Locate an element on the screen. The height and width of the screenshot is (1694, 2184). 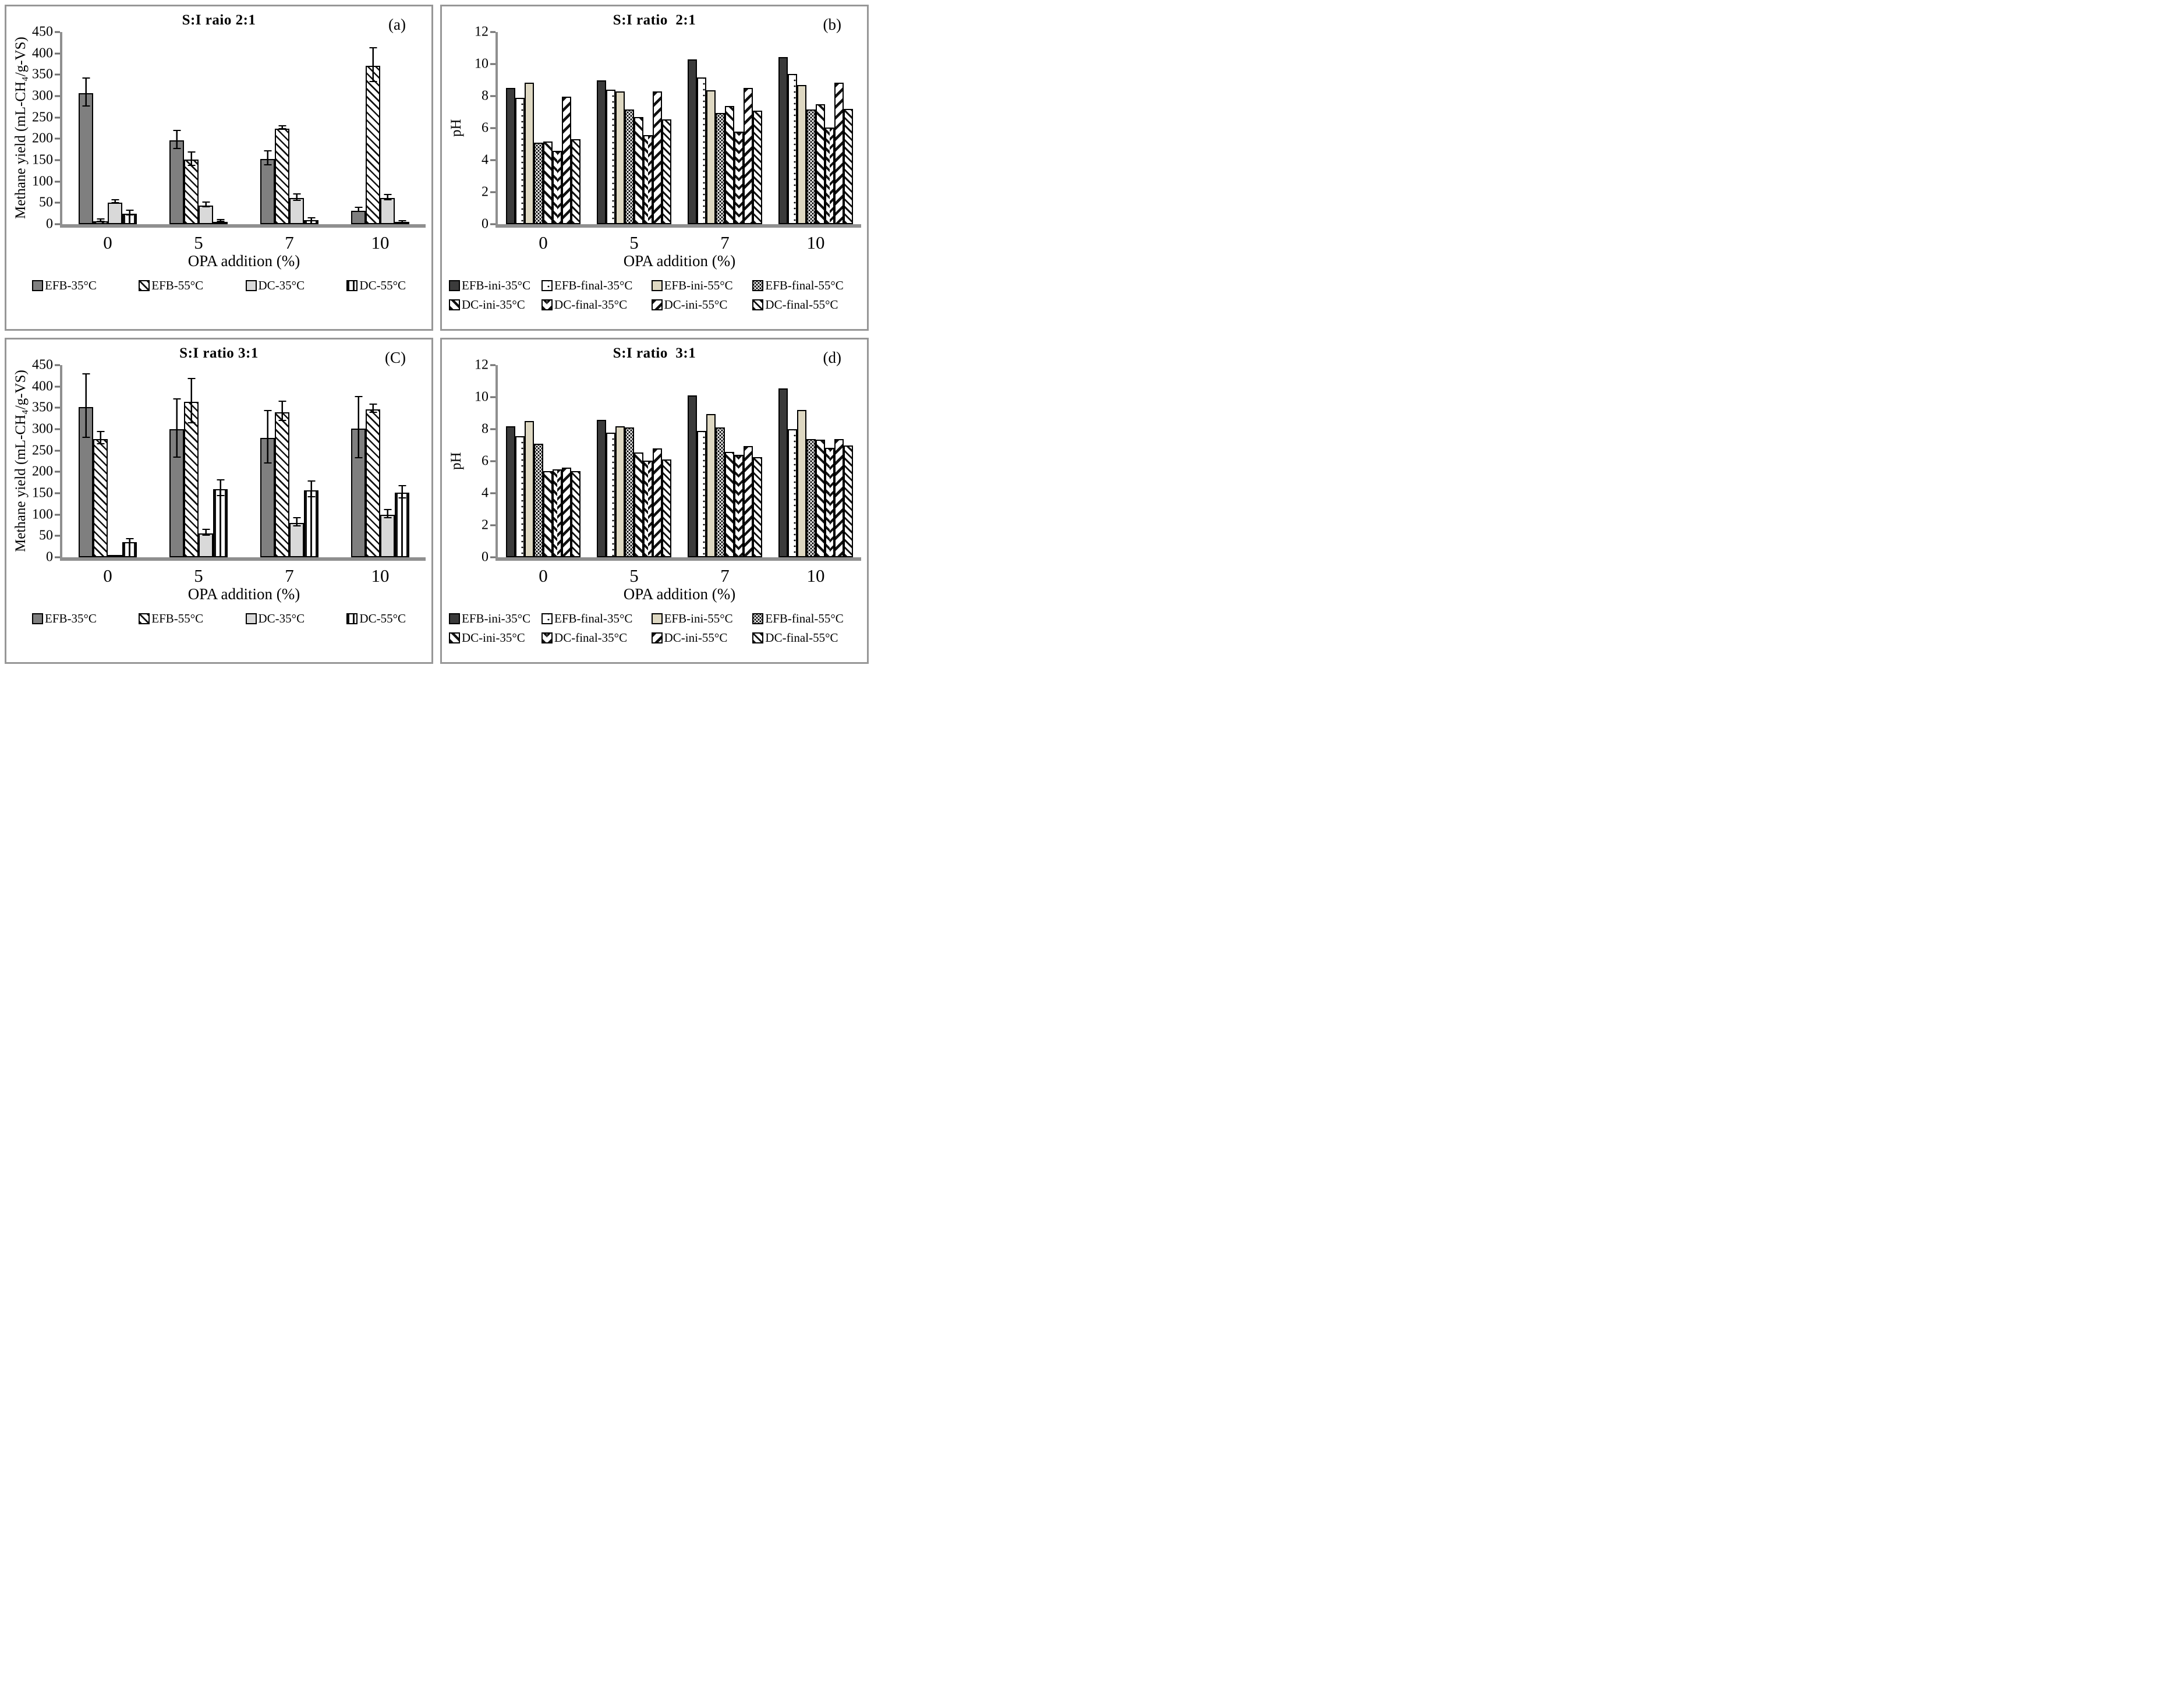
y-tick-label: 0 is located at coordinates (49, 224).